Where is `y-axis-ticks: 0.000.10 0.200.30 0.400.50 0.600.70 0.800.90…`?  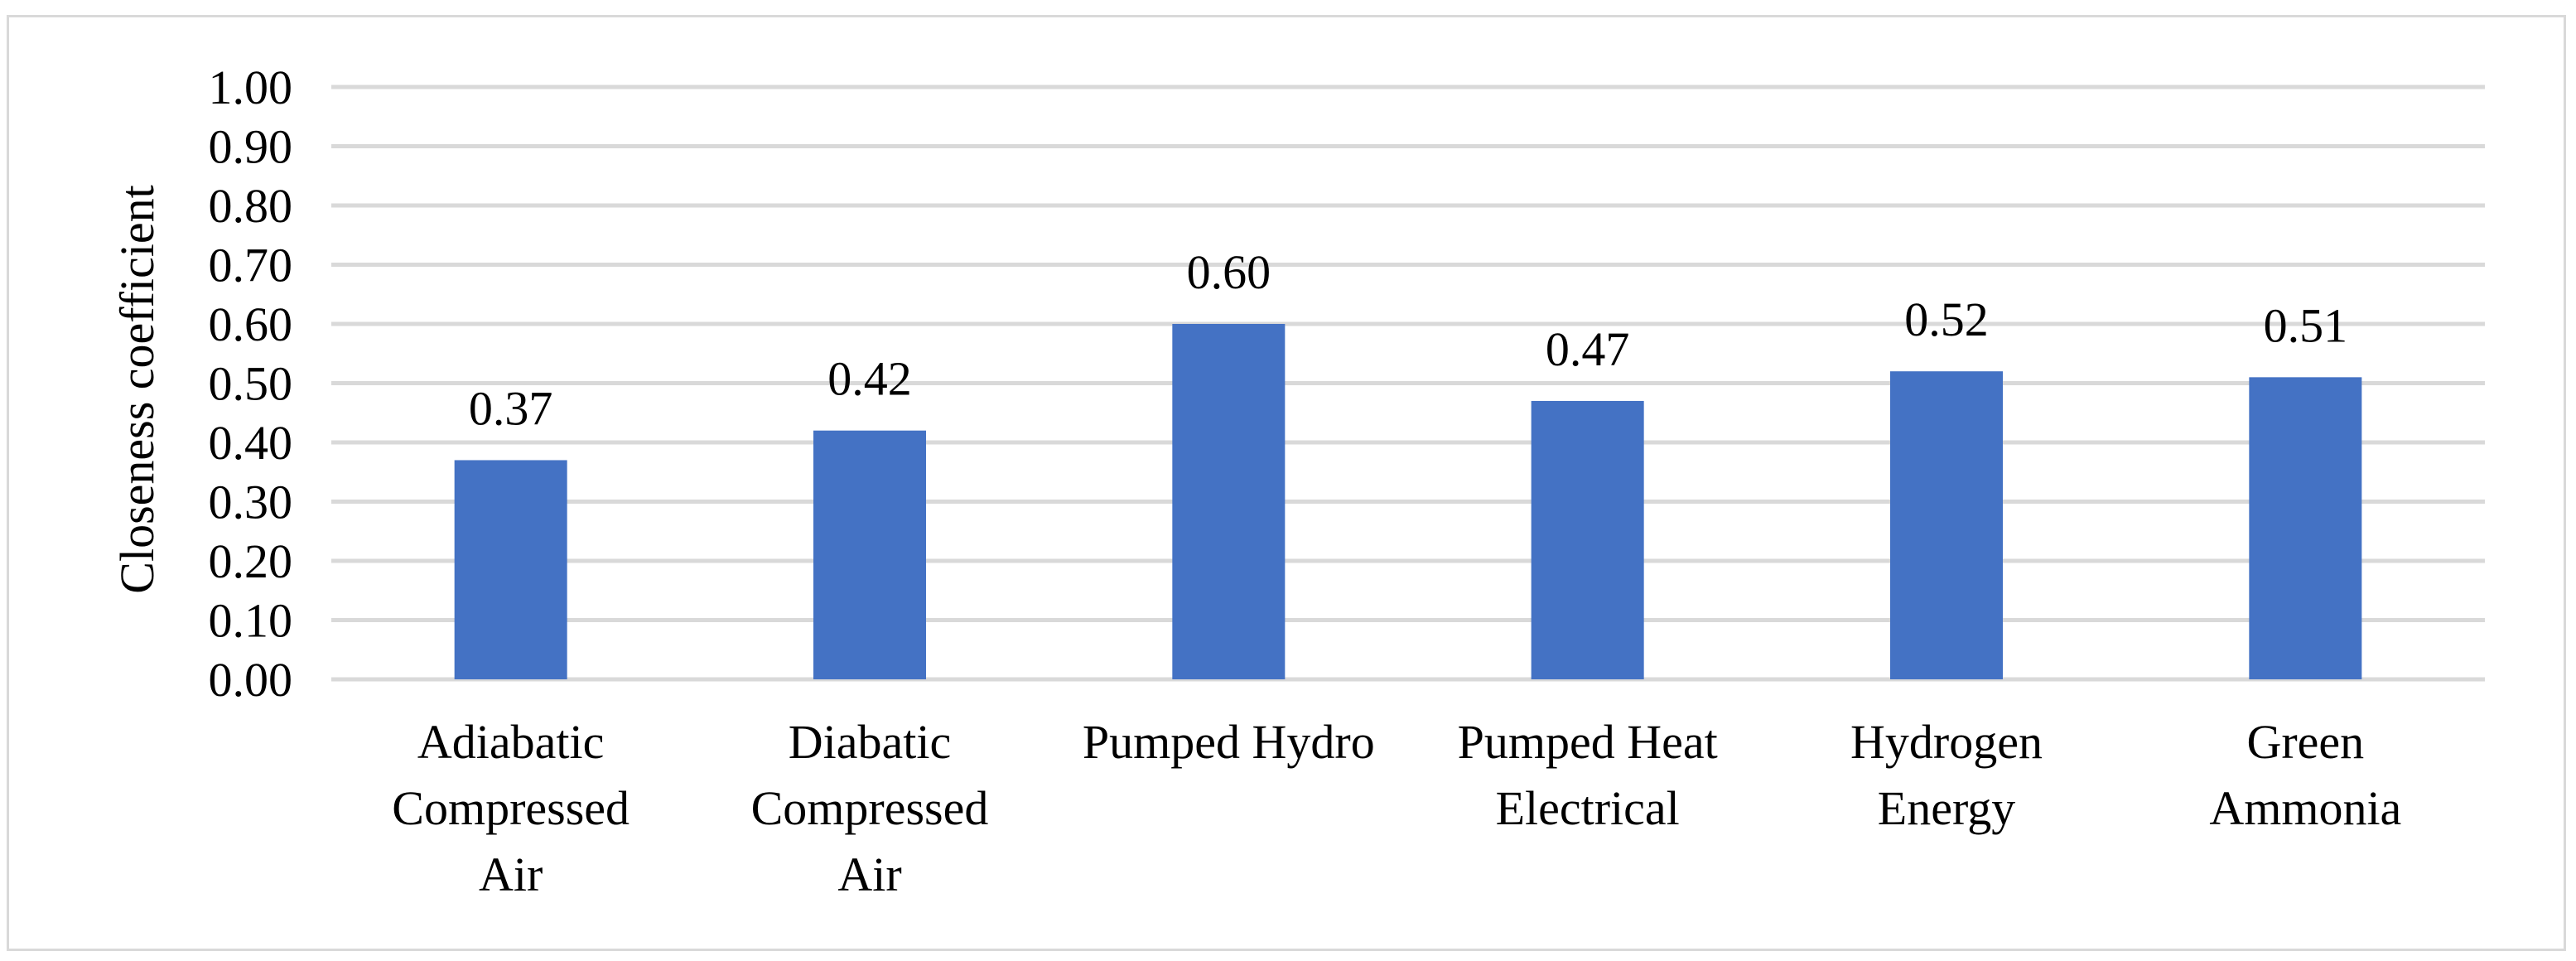 y-axis-ticks: 0.000.10 0.200.30 0.400.50 0.600.70 0.800.90… is located at coordinates (251, 384).